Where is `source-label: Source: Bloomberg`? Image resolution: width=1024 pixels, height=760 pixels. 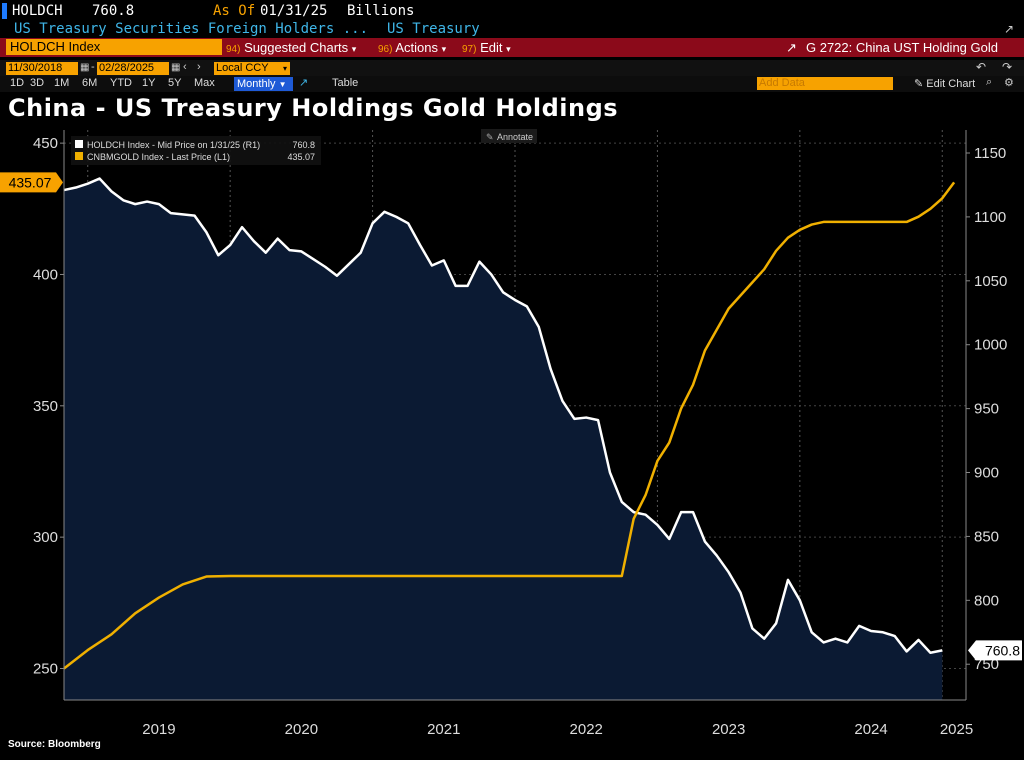 source-label: Source: Bloomberg is located at coordinates (54, 744).